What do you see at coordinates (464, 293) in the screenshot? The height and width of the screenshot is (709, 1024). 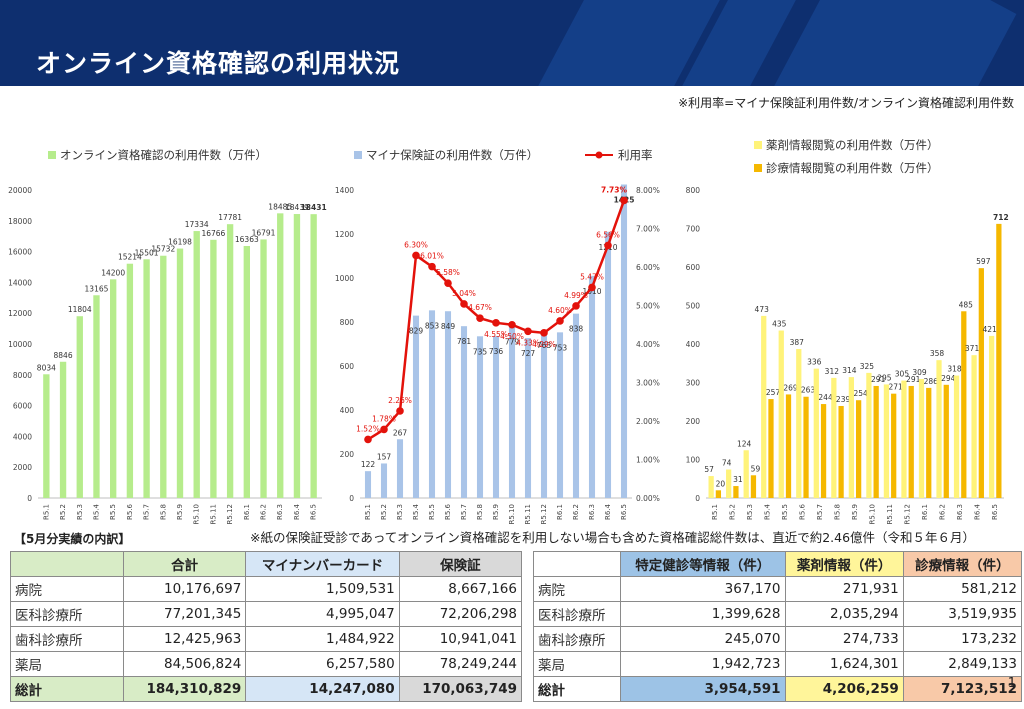 I see `rate-value-label: 5.04%` at bounding box center [464, 293].